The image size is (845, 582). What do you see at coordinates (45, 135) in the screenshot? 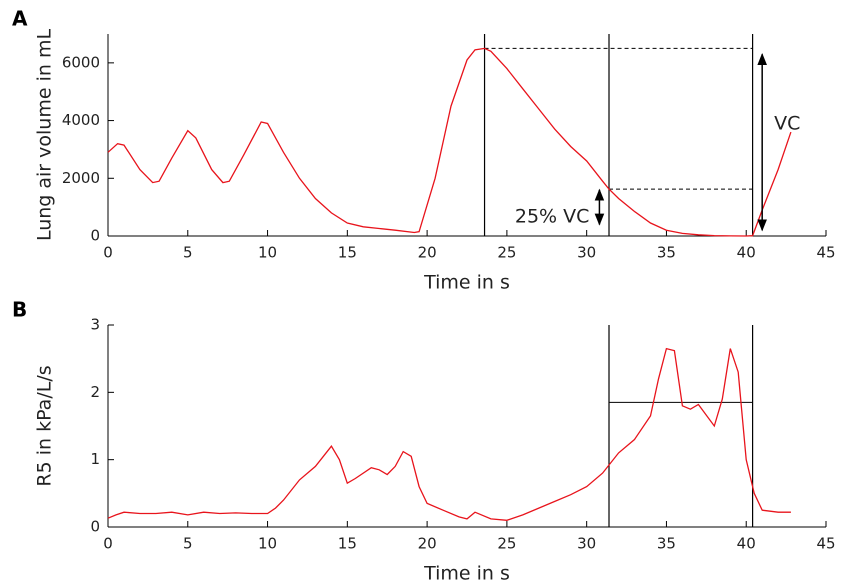
I see `y-axis-label: Lung air volume in mL` at bounding box center [45, 135].